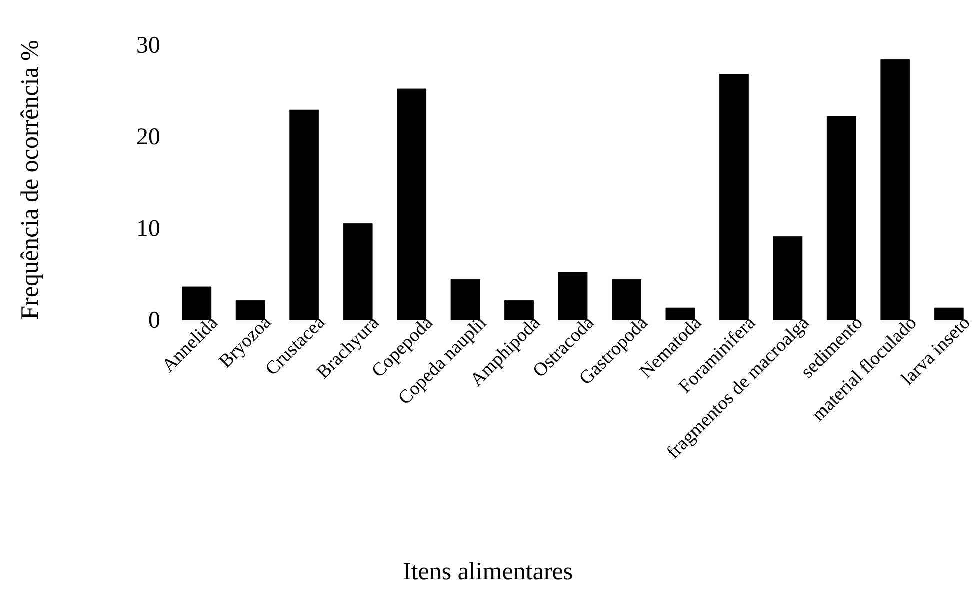 The height and width of the screenshot is (589, 976). What do you see at coordinates (154, 320) in the screenshot?
I see `y-tick-label: 0` at bounding box center [154, 320].